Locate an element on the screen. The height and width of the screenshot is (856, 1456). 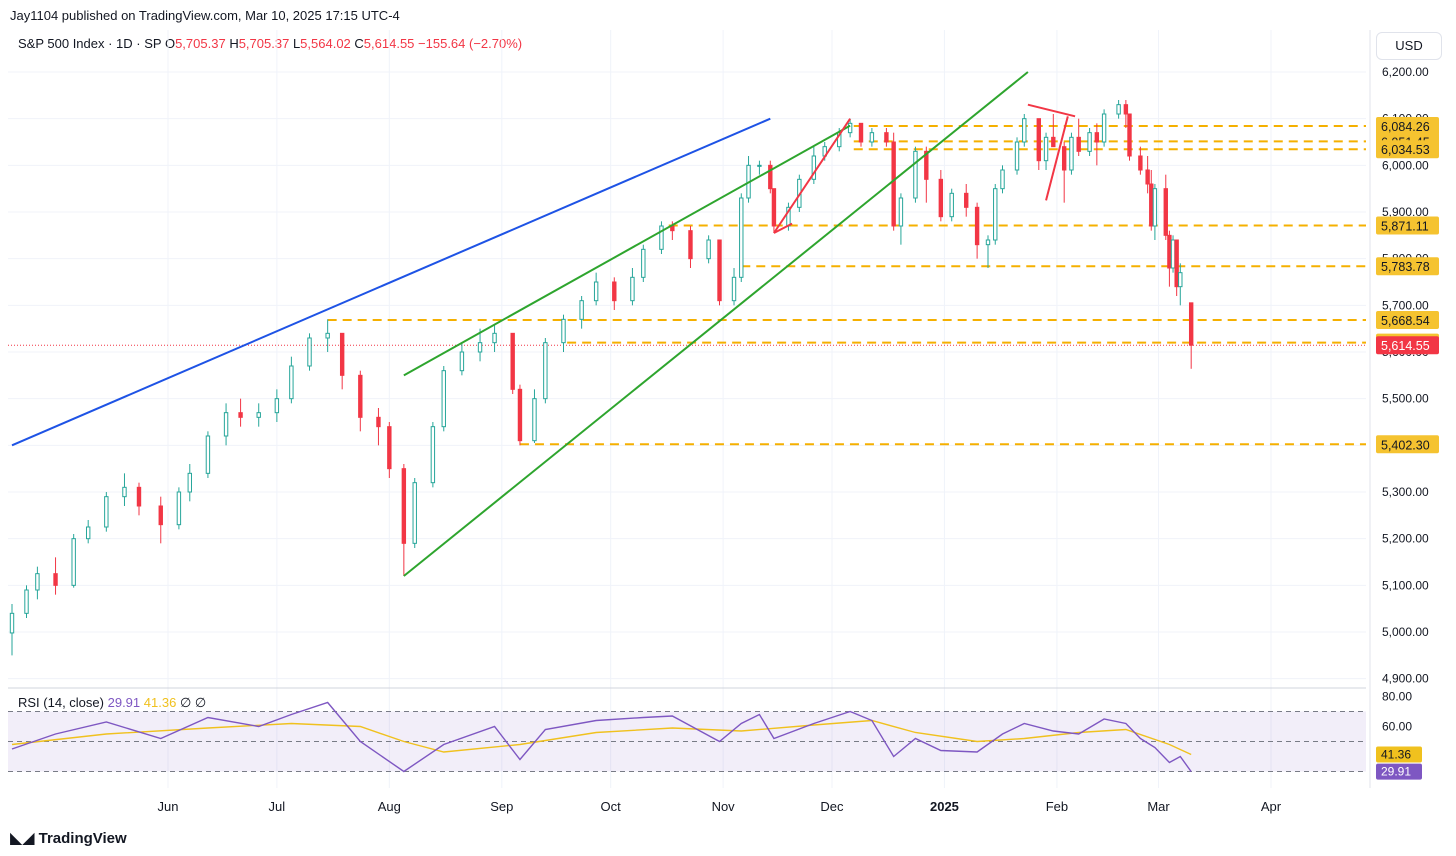
time-tick-label: Dec is located at coordinates (832, 806).